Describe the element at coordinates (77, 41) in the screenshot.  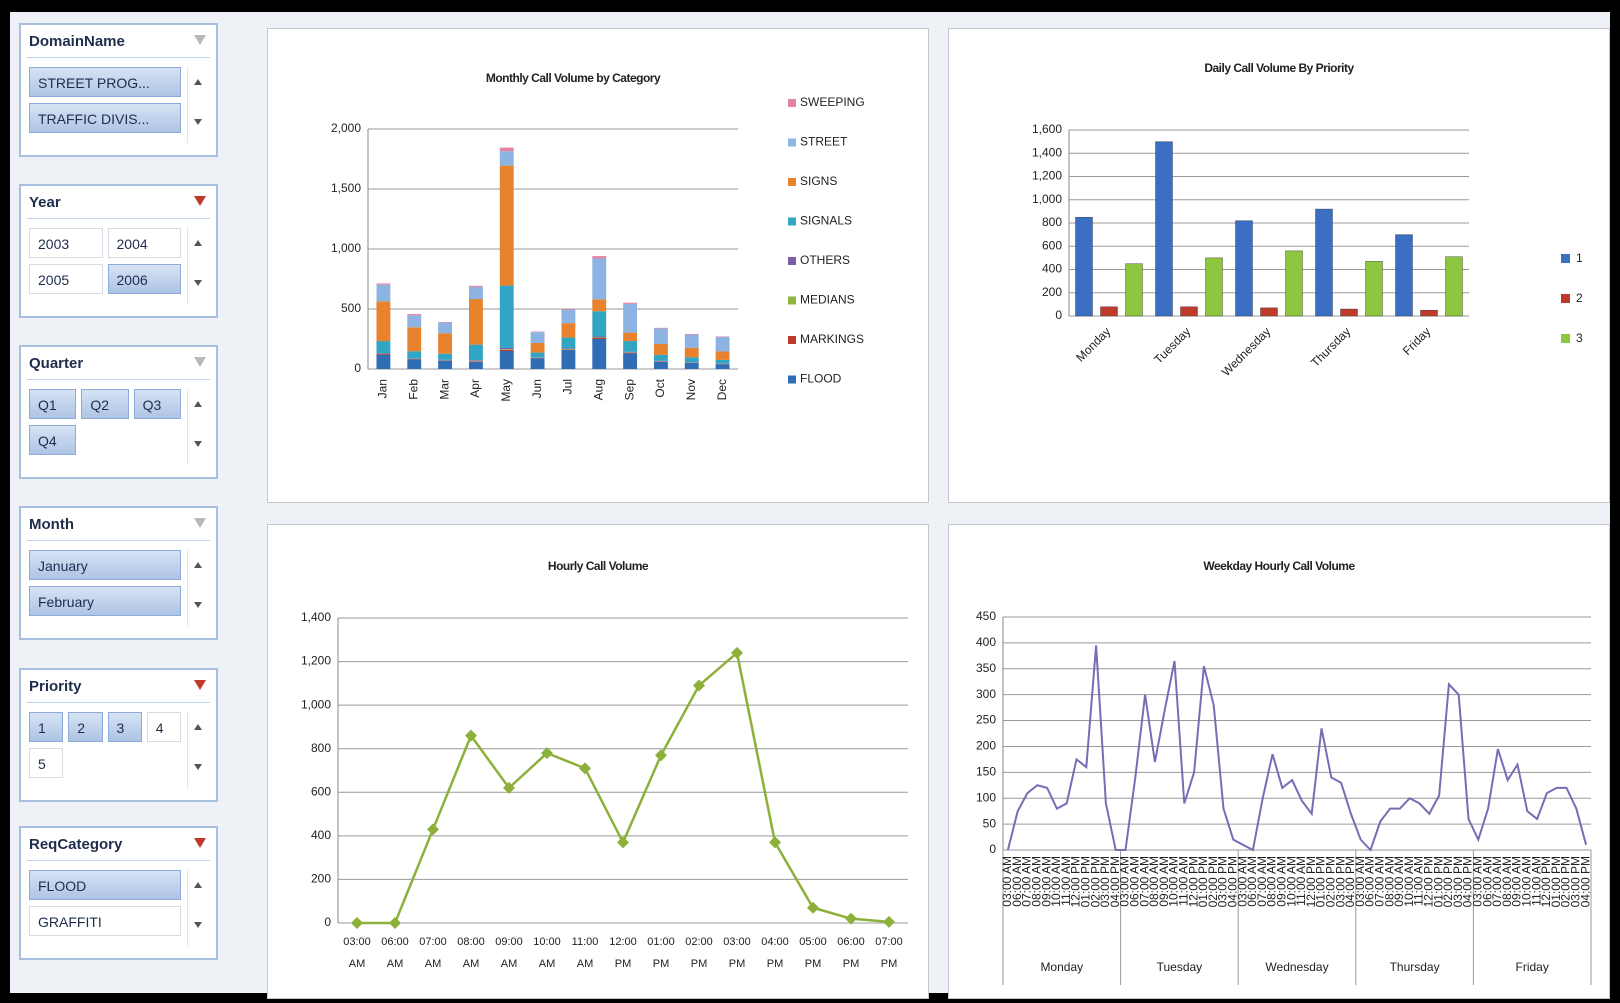
I see `slicer-title: DomainName` at that location.